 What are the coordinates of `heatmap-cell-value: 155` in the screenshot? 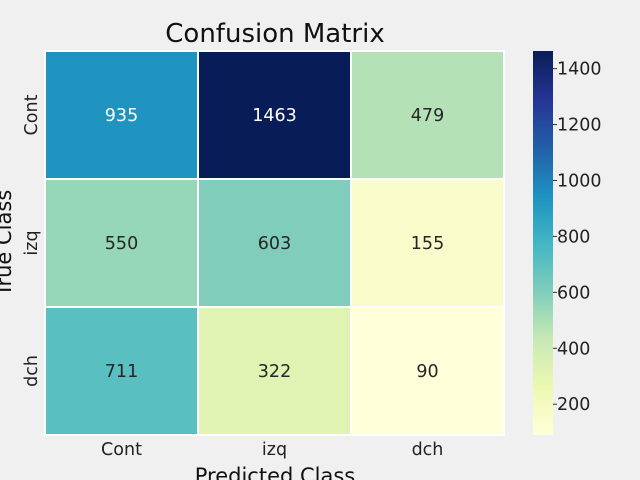 It's located at (427, 244).